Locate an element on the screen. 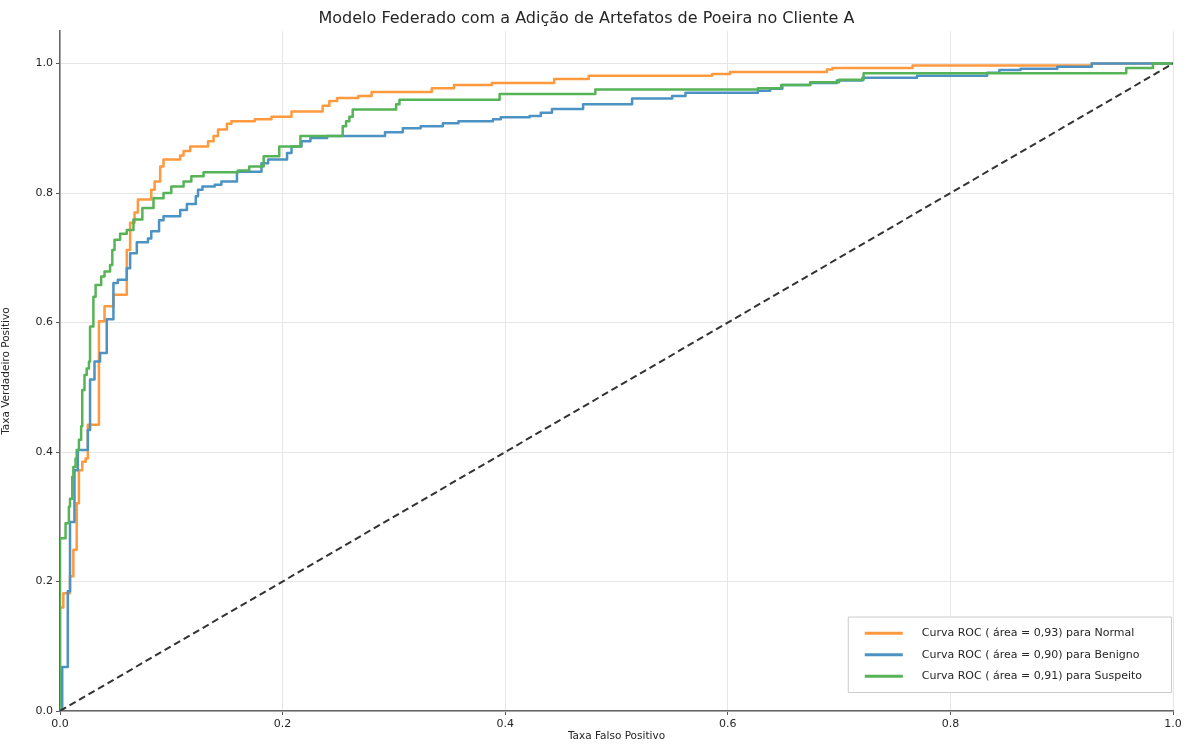  x-axis-title: Taxa Falso Positivo is located at coordinates (616, 735).